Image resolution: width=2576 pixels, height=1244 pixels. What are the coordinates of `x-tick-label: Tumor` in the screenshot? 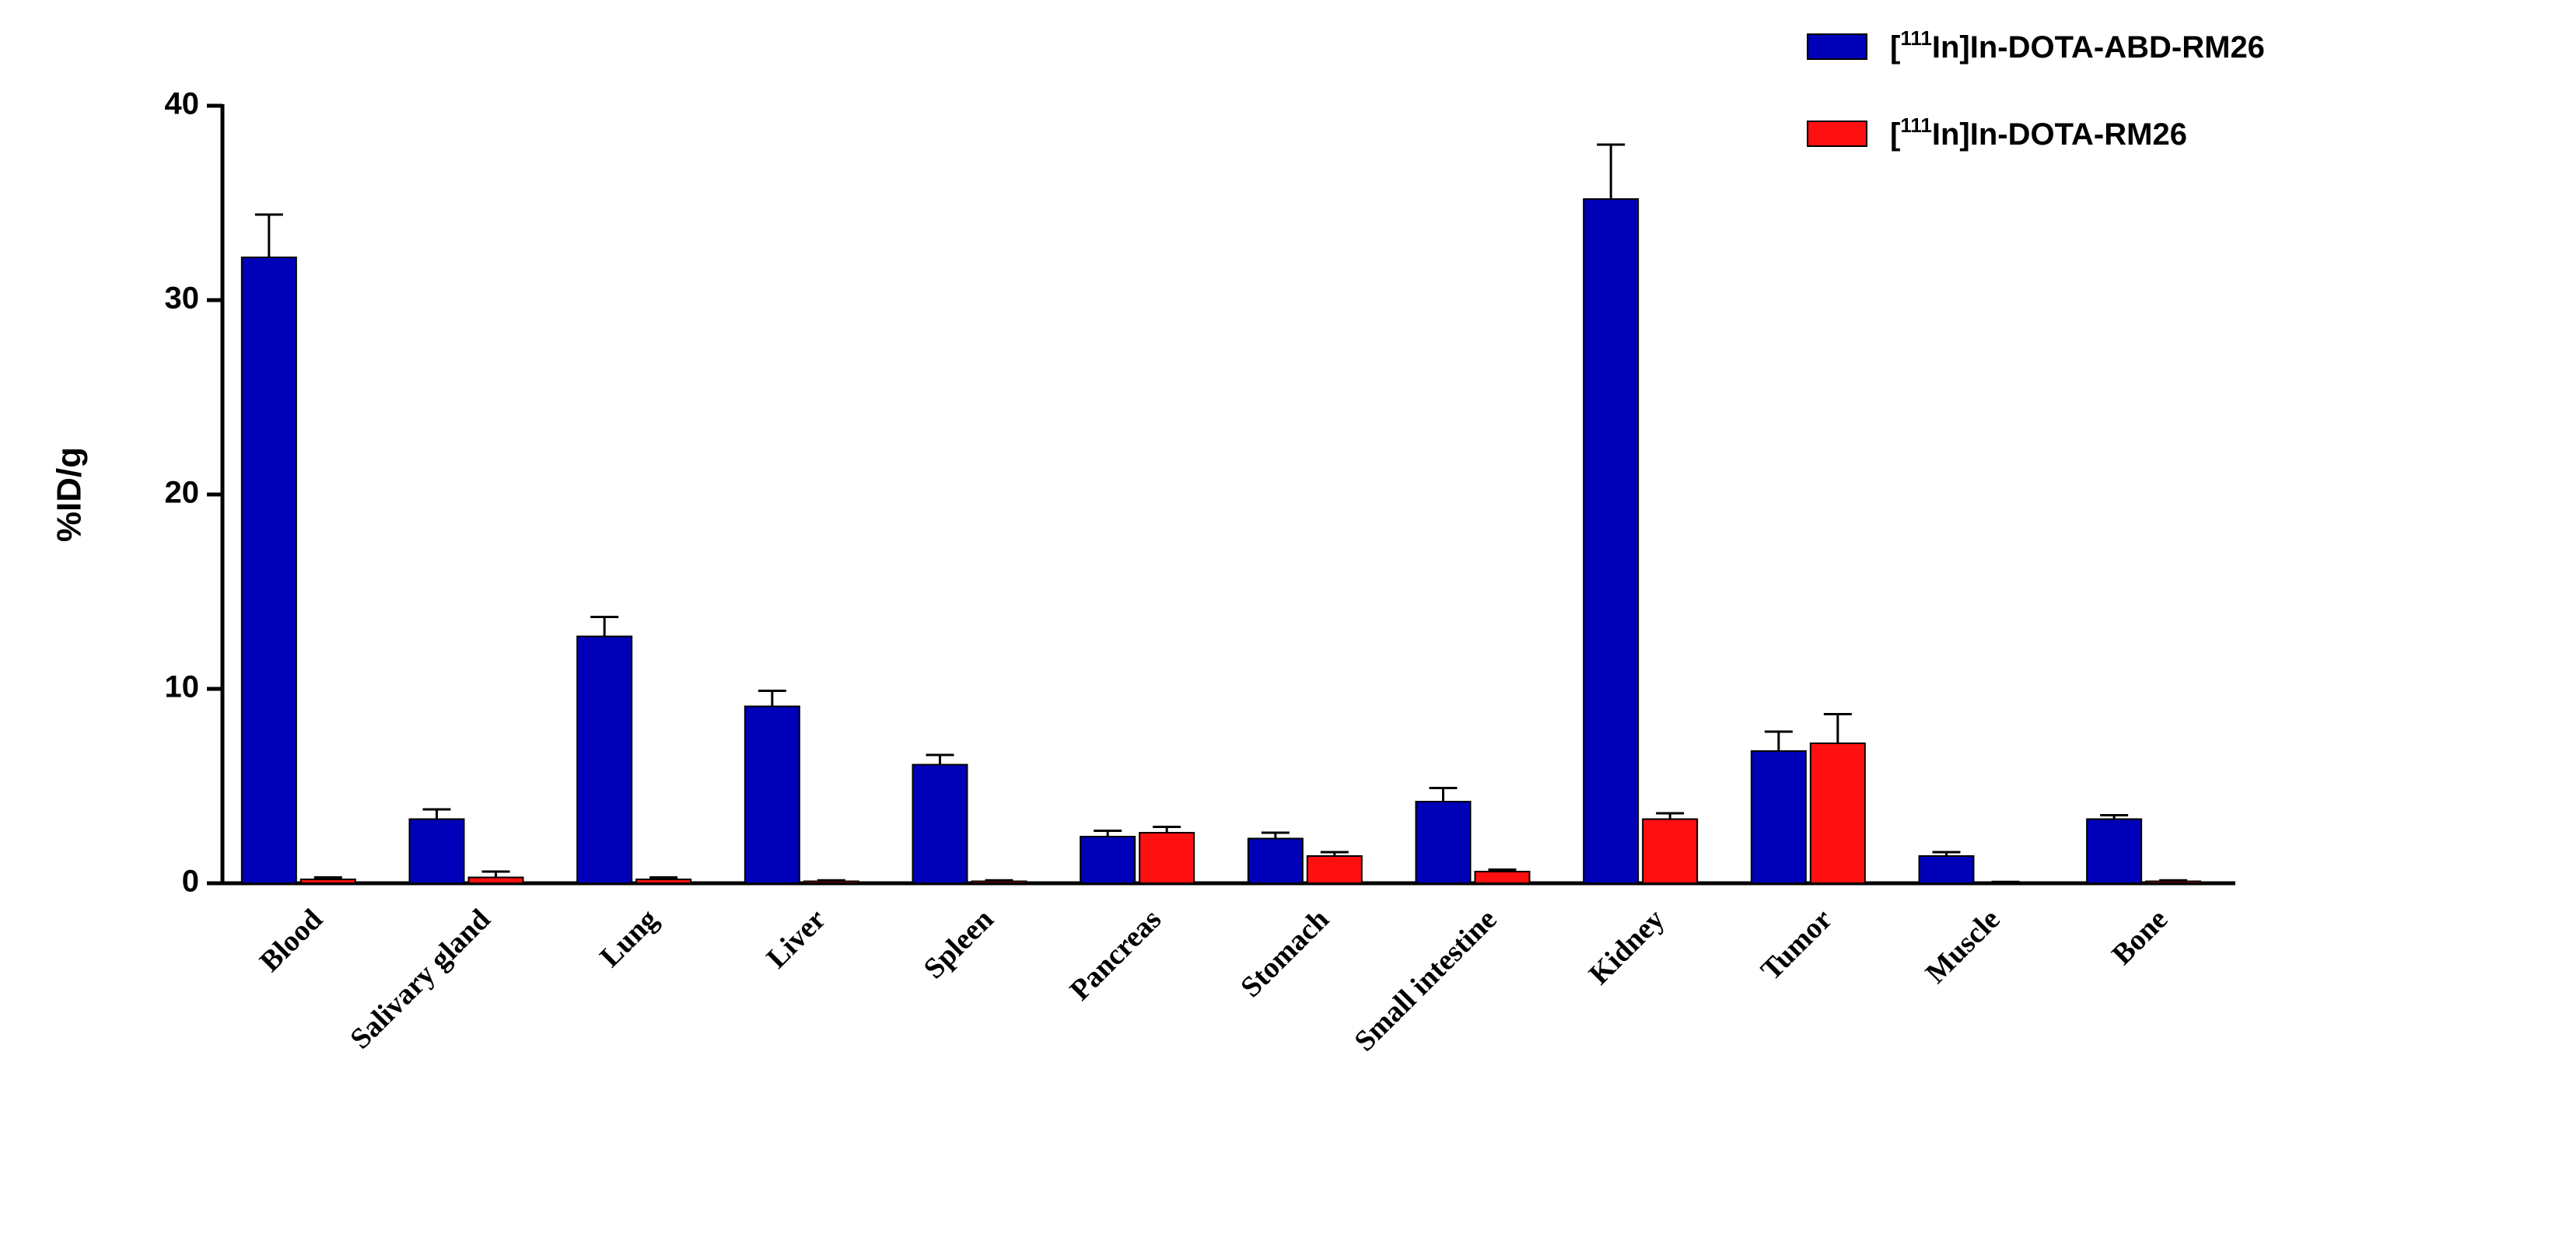 It's located at (1797, 945).